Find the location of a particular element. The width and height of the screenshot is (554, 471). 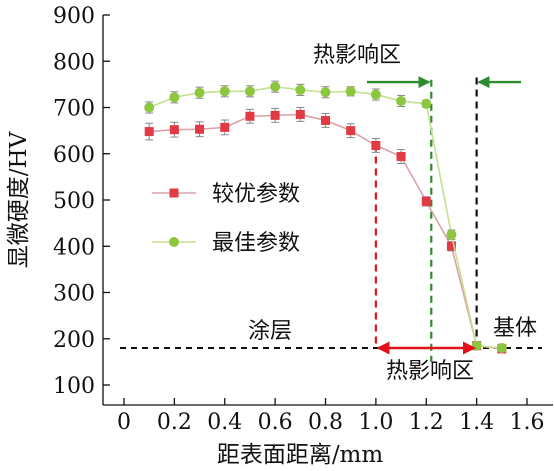

y-tick-label: 300 is located at coordinates (74, 294).